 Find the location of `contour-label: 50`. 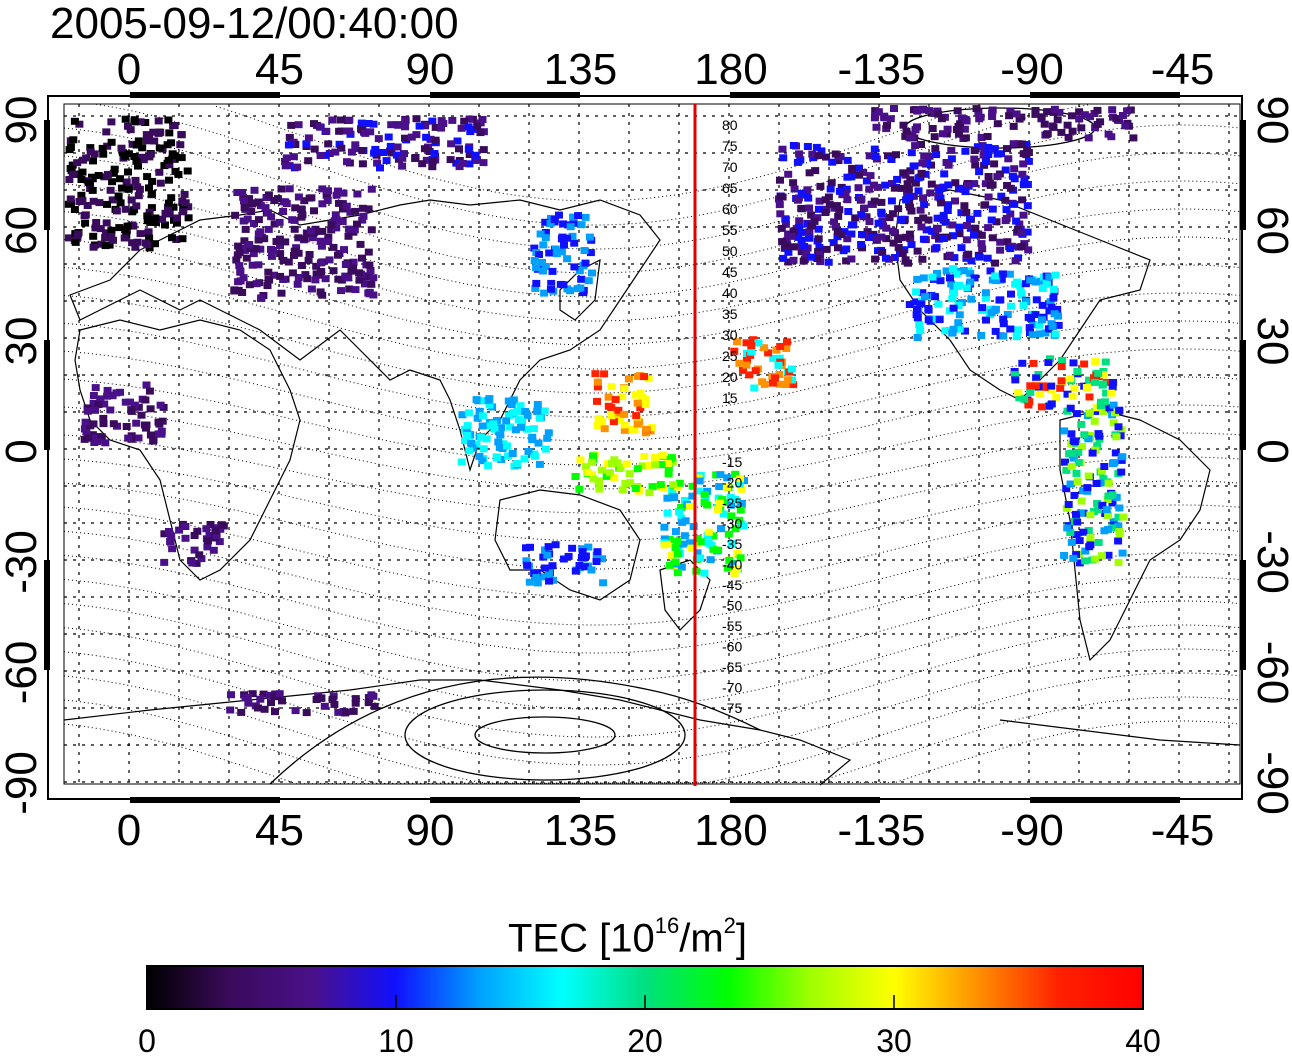

contour-label: 50 is located at coordinates (730, 251).